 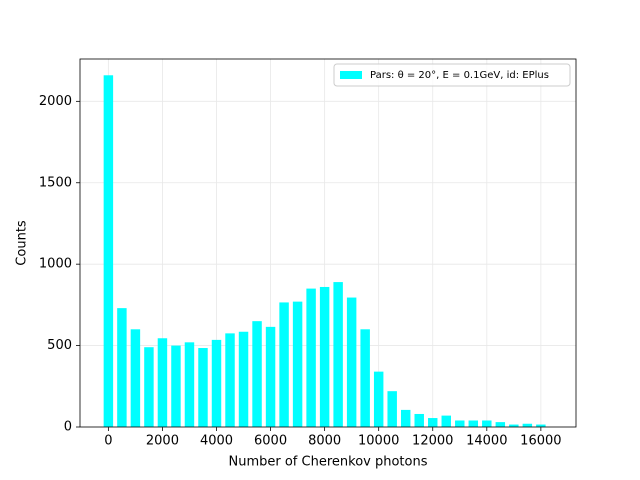 What do you see at coordinates (59, 345) in the screenshot?
I see `y-tick-label: 500` at bounding box center [59, 345].